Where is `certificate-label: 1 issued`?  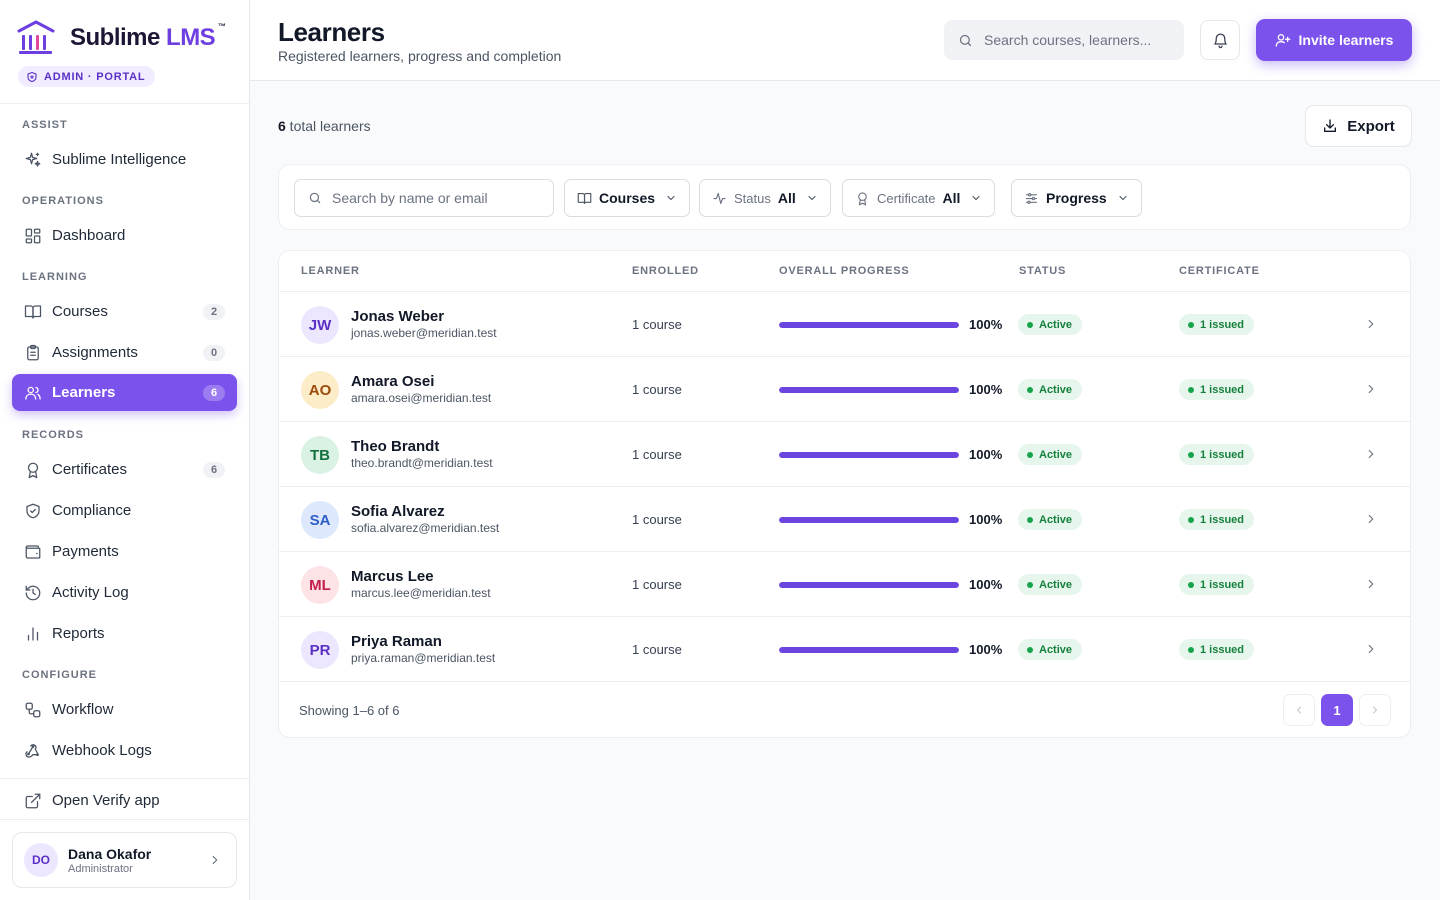
certificate-label: 1 issued is located at coordinates (1222, 454).